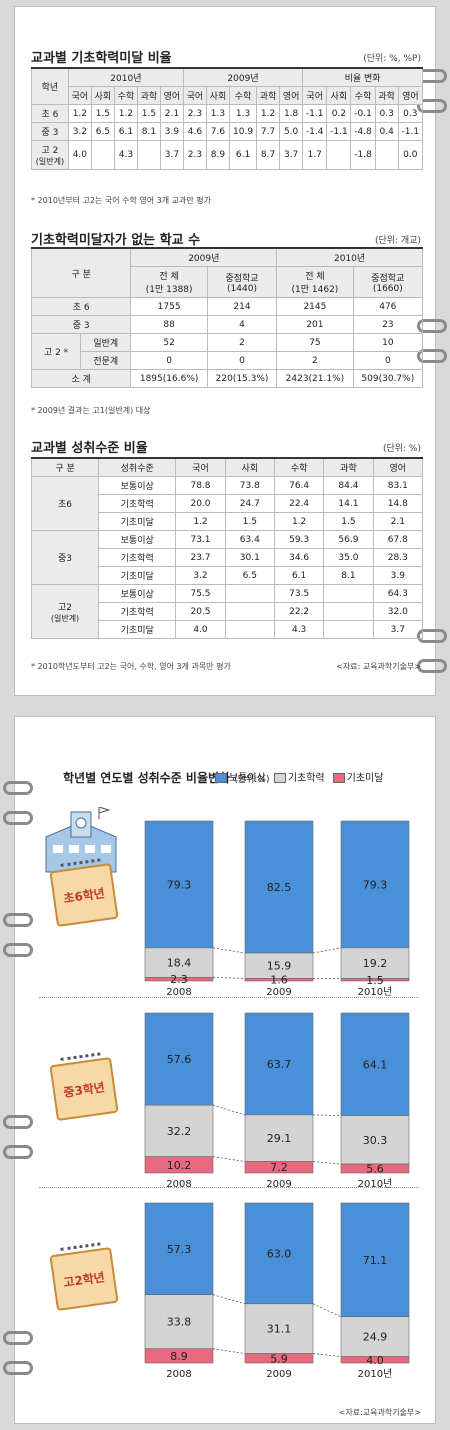 The image size is (450, 1430). Describe the element at coordinates (65, 607) in the screenshot. I see `group-label-text: 고2` at that location.